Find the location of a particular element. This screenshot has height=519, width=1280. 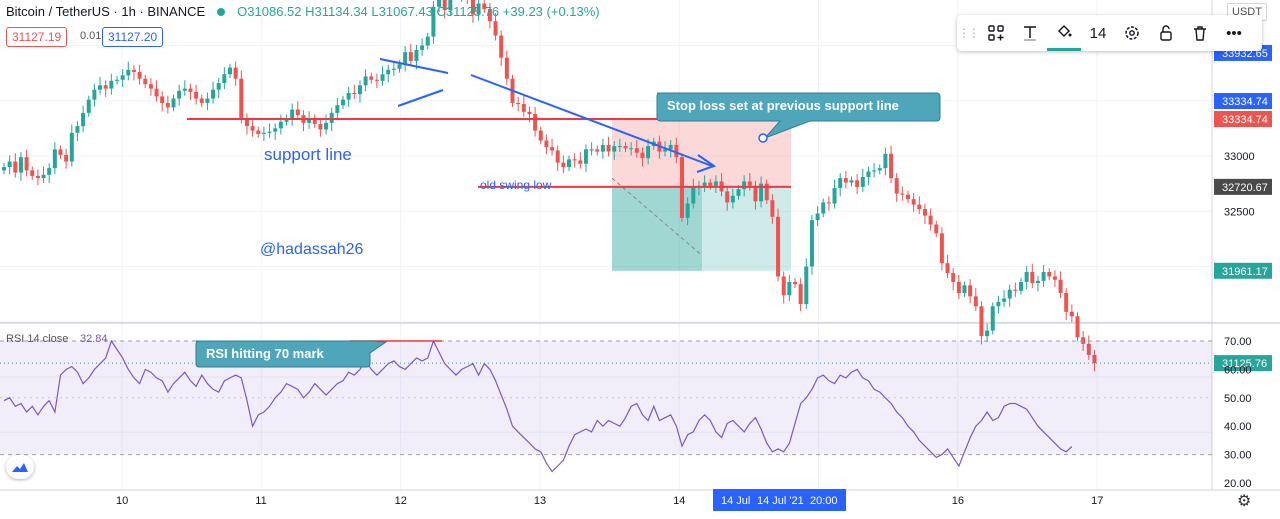

market-open-icon is located at coordinates (221, 11).